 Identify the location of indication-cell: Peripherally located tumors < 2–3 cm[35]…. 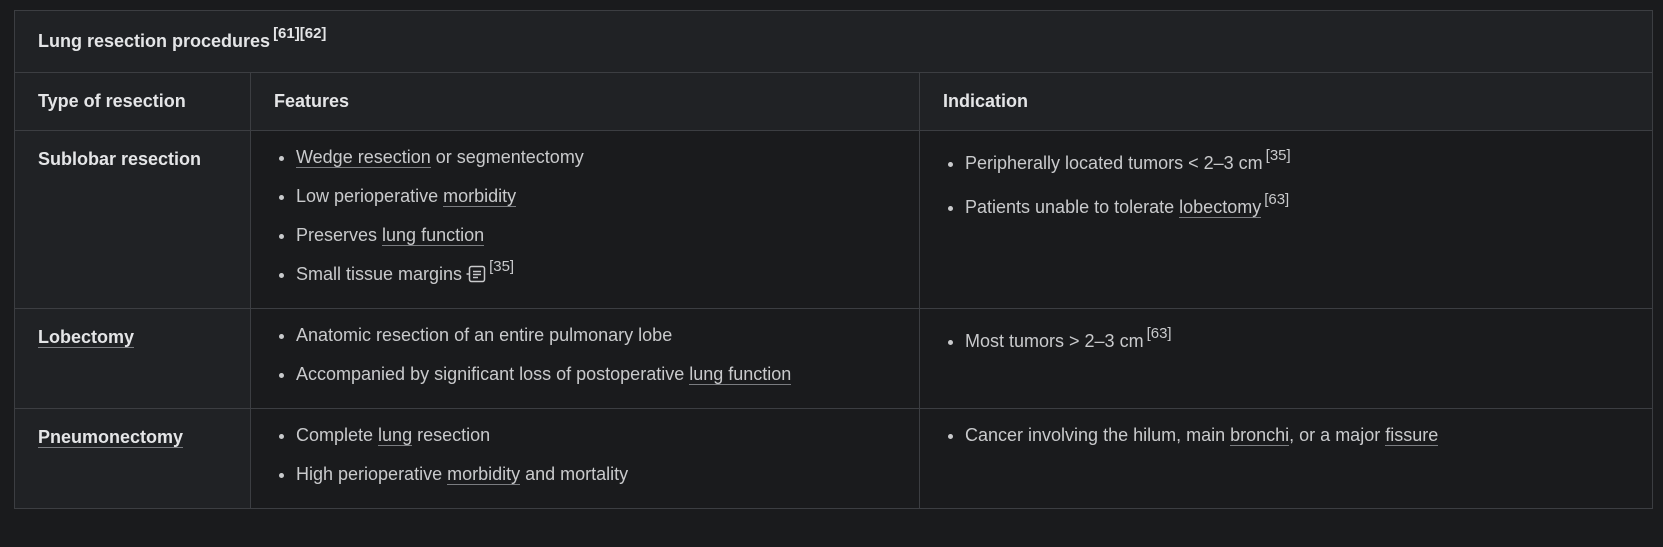
(1286, 219).